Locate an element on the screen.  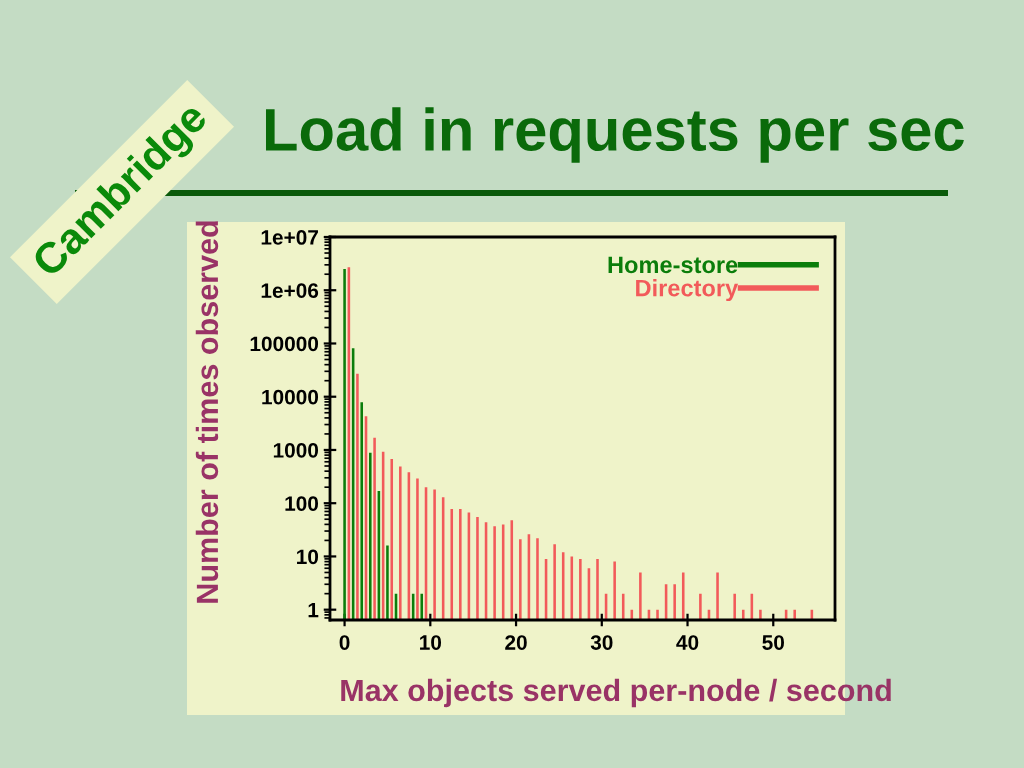
x-axis-title: Max objects served per-node / second is located at coordinates (616, 693).